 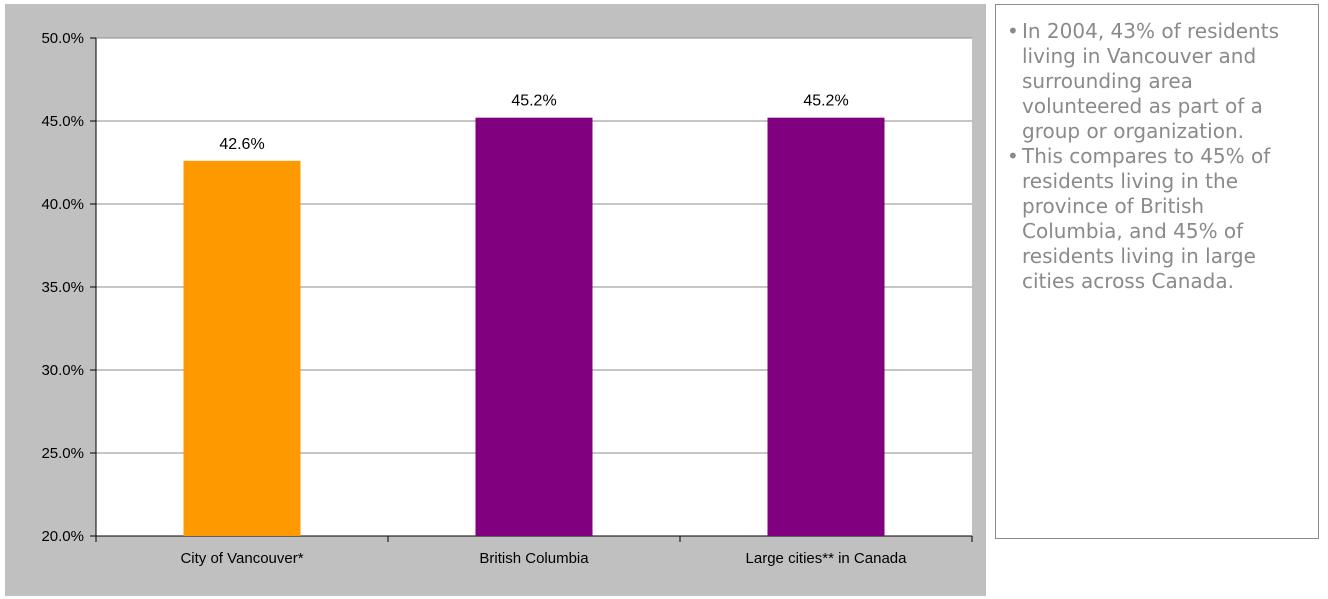 What do you see at coordinates (62, 287) in the screenshot?
I see `y-tick-label: 35.0%` at bounding box center [62, 287].